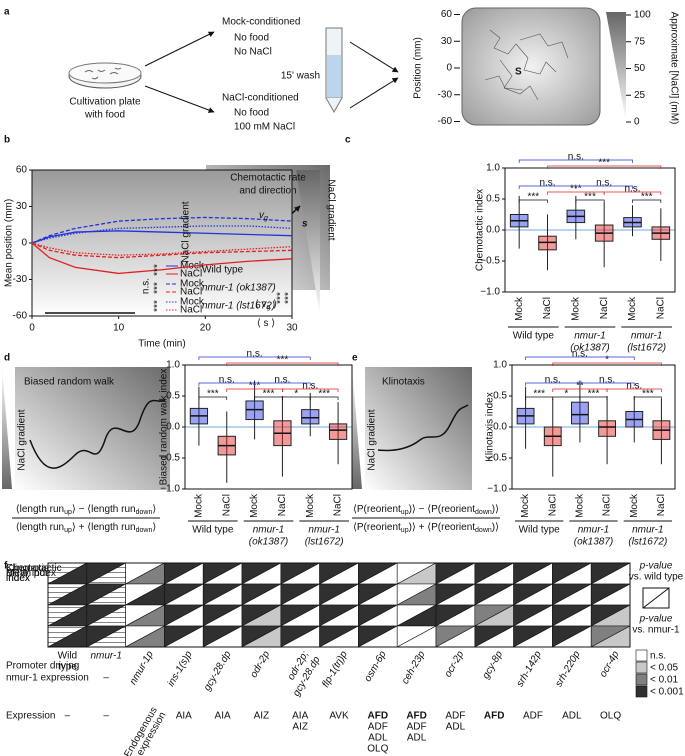 The image size is (685, 756). I want to click on subscript: g, so click(269, 307).